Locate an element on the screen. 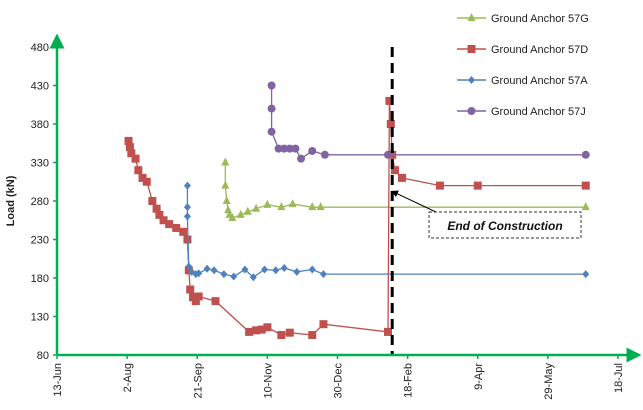 The height and width of the screenshot is (410, 643). series-line is located at coordinates (428, 122).